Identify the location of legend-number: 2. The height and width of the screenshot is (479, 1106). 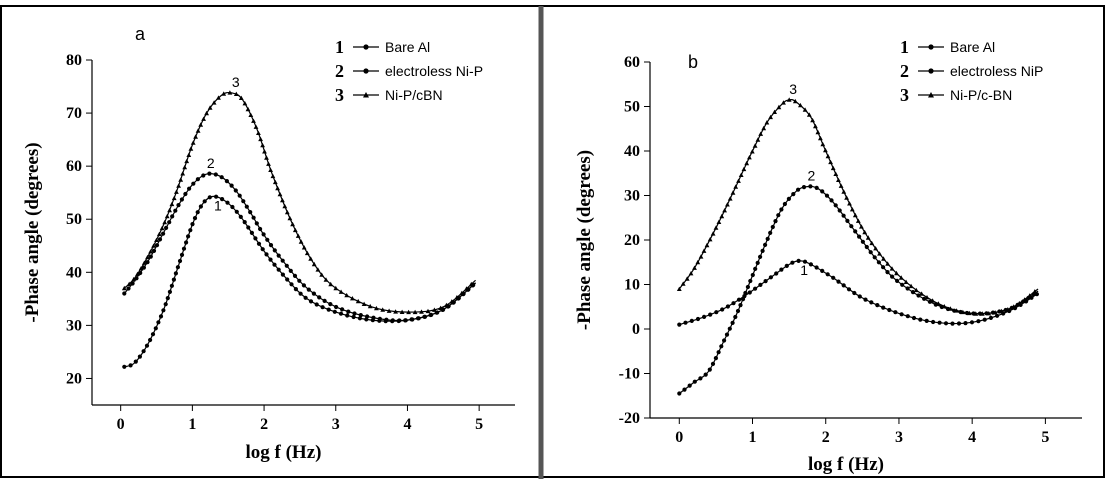
(904, 71).